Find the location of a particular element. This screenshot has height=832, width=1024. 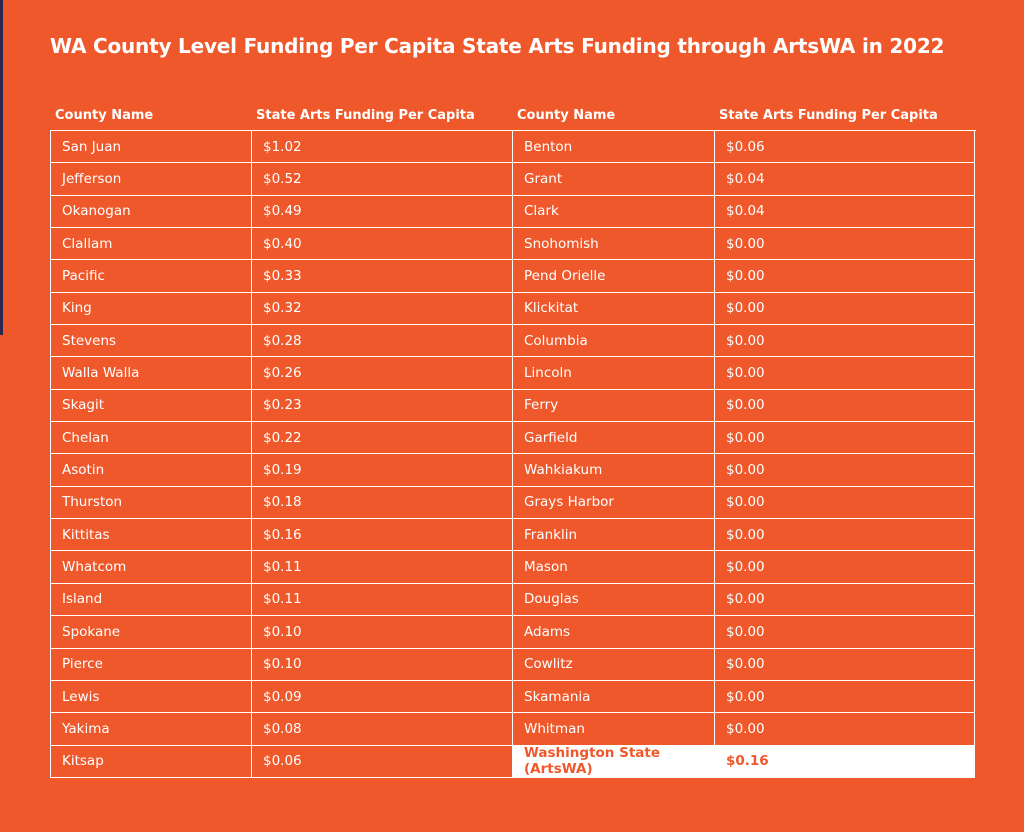

row: Skamania $0.00 is located at coordinates (744, 697).